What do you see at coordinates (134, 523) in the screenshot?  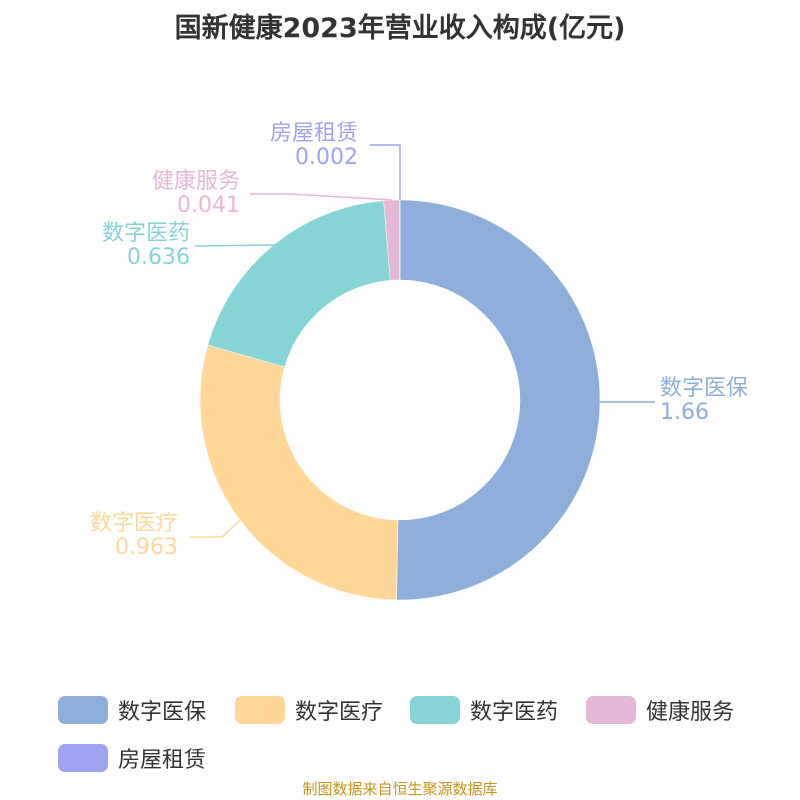 I see `data-label-name: 数字医疗` at bounding box center [134, 523].